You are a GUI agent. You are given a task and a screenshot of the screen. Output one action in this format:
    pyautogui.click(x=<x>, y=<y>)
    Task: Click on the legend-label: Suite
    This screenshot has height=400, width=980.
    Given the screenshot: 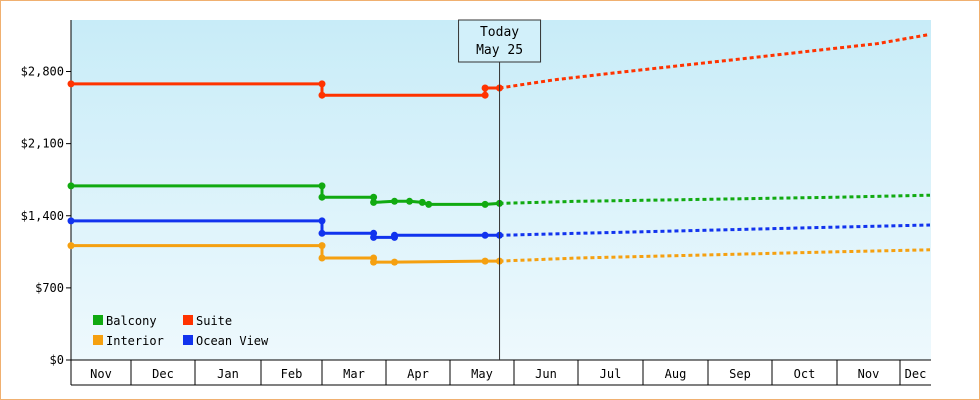 What is the action you would take?
    pyautogui.click(x=214, y=321)
    